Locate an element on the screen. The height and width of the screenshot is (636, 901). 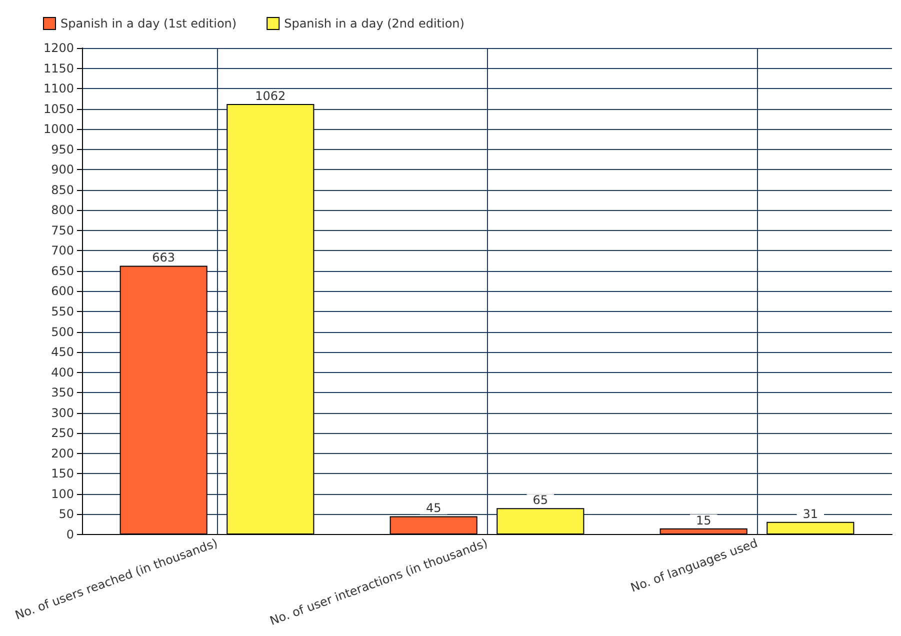
y-tick-label: 100 is located at coordinates (62, 493).